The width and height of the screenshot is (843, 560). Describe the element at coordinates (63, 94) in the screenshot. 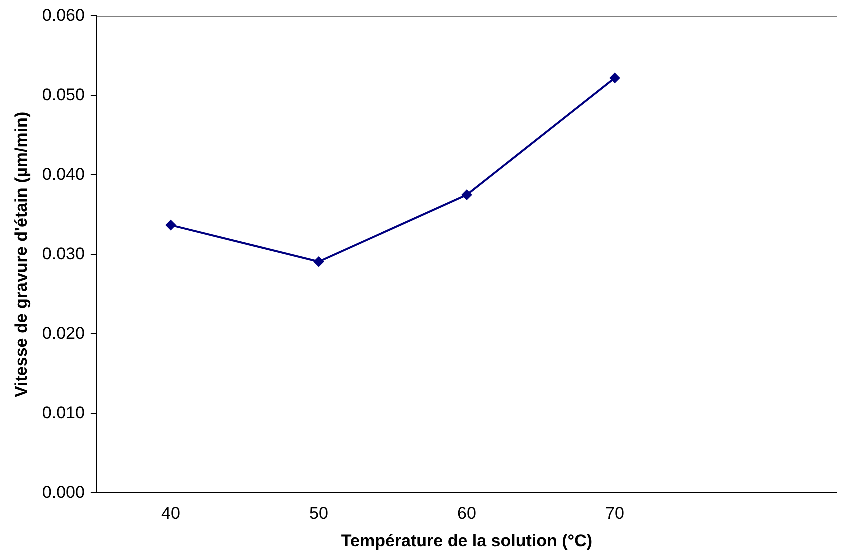

I see `y-tick-label: 0.050` at that location.